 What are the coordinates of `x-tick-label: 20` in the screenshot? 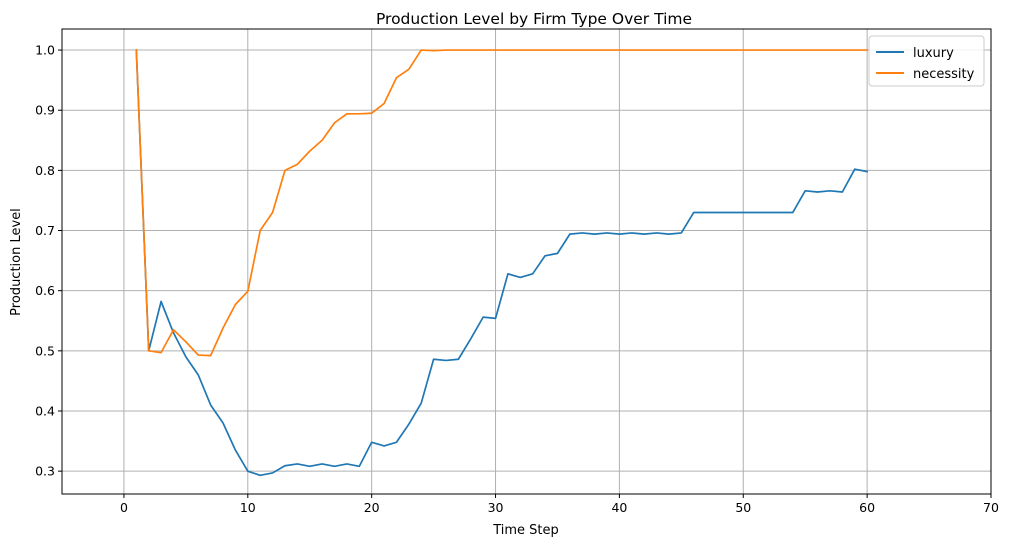 It's located at (372, 507).